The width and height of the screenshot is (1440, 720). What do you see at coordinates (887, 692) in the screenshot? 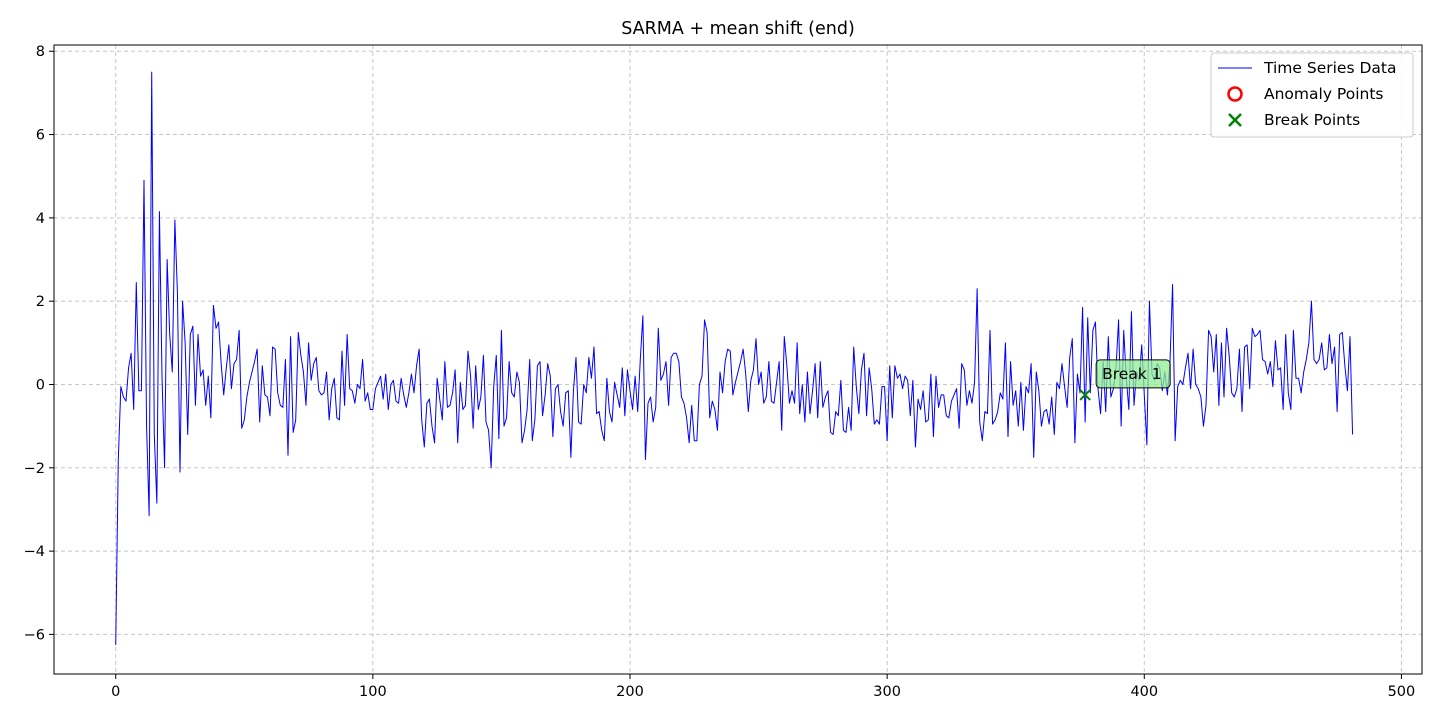
I see `x-tick-label: 300` at bounding box center [887, 692].